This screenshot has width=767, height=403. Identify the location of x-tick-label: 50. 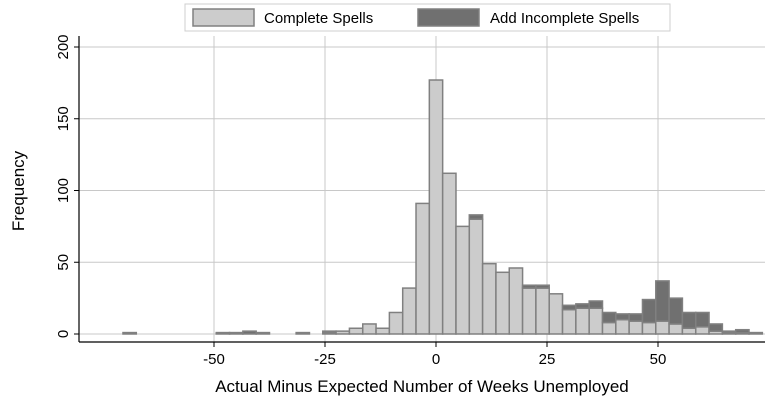
(658, 359).